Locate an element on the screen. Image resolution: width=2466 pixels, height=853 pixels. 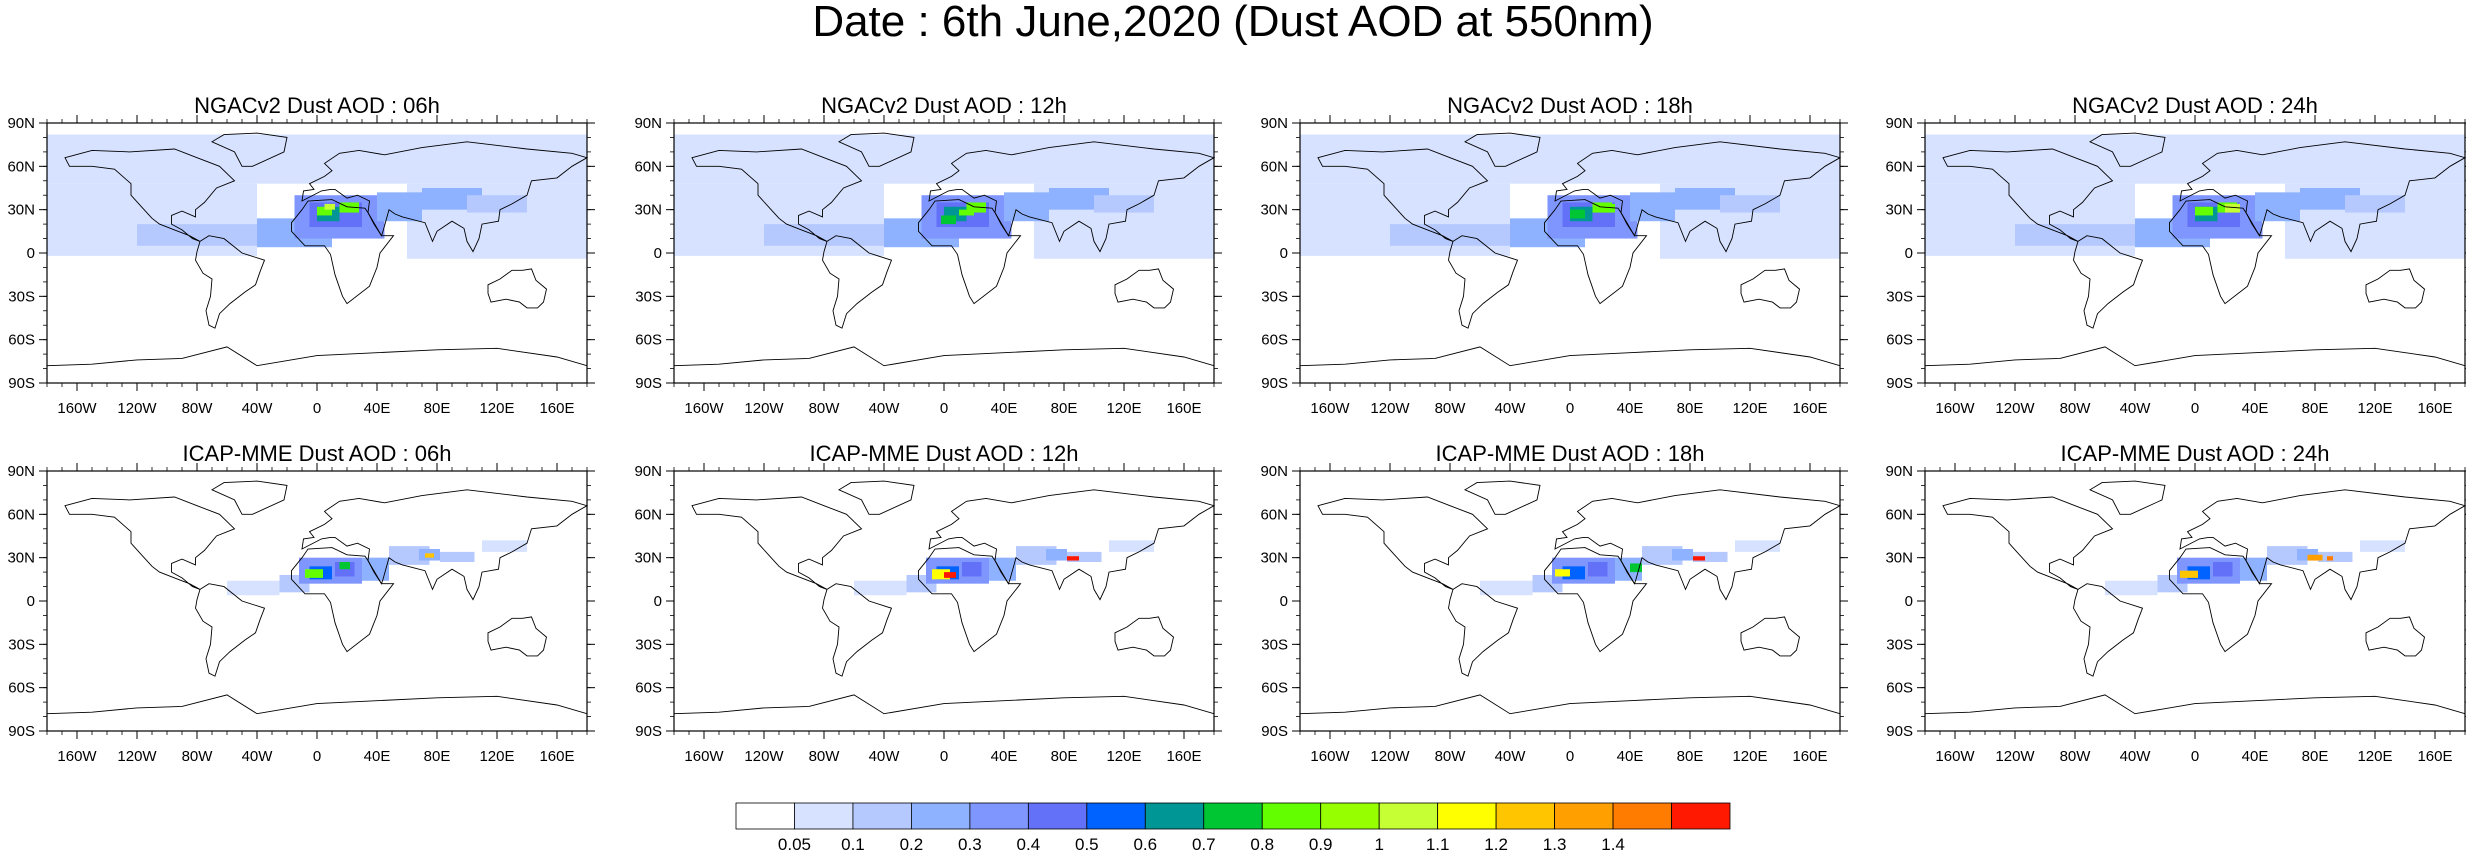
lat-tick-label: 60N is located at coordinates (21, 166).